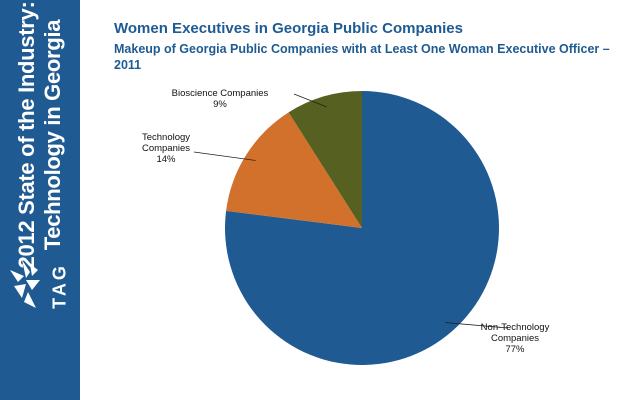 This screenshot has width=640, height=400. Describe the element at coordinates (26, 135) in the screenshot. I see `sidebar-title-line1: 2012 State of the Industry:` at that location.